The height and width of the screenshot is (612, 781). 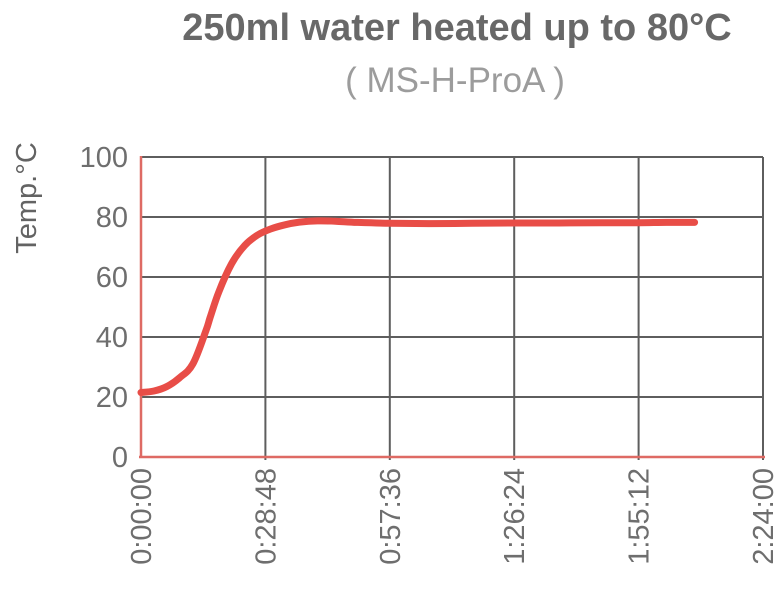 I want to click on chart-subtitle: ( MS-H-ProA ), so click(x=455, y=80).